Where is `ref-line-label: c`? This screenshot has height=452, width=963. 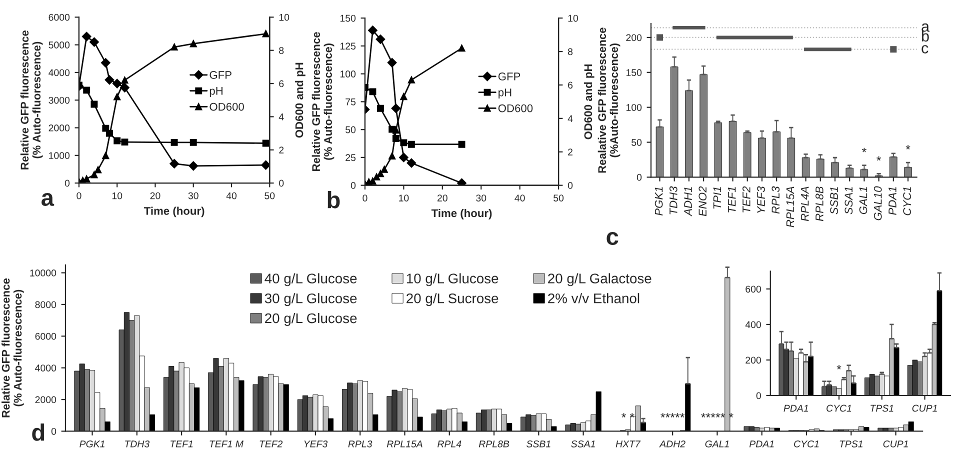 ref-line-label: c is located at coordinates (925, 49).